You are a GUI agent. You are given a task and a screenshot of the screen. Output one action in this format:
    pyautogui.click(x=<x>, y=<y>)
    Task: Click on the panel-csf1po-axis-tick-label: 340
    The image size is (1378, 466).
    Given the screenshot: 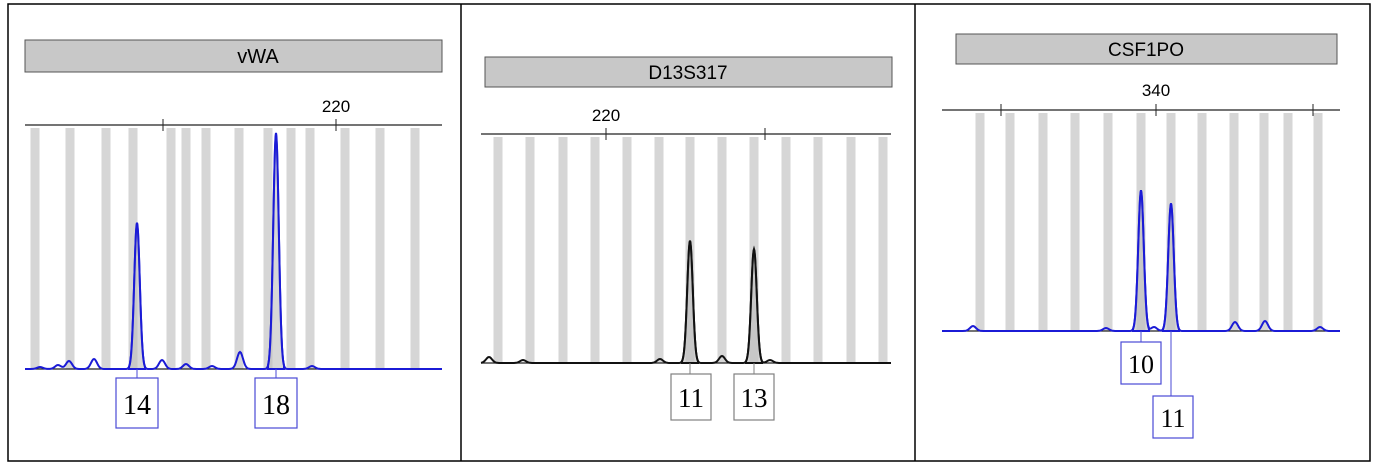 What is the action you would take?
    pyautogui.click(x=1156, y=90)
    